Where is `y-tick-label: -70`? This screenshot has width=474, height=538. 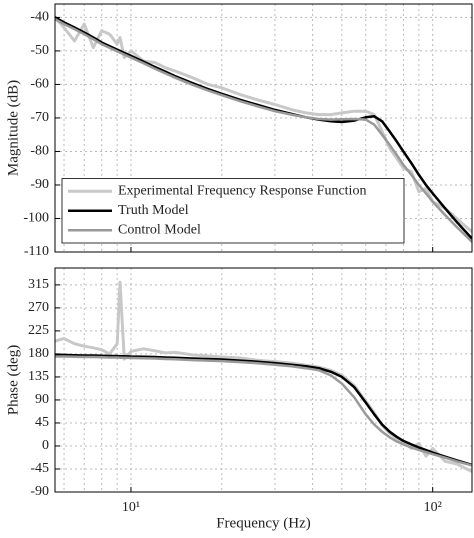
y-tick-label: -70 is located at coordinates (39, 117).